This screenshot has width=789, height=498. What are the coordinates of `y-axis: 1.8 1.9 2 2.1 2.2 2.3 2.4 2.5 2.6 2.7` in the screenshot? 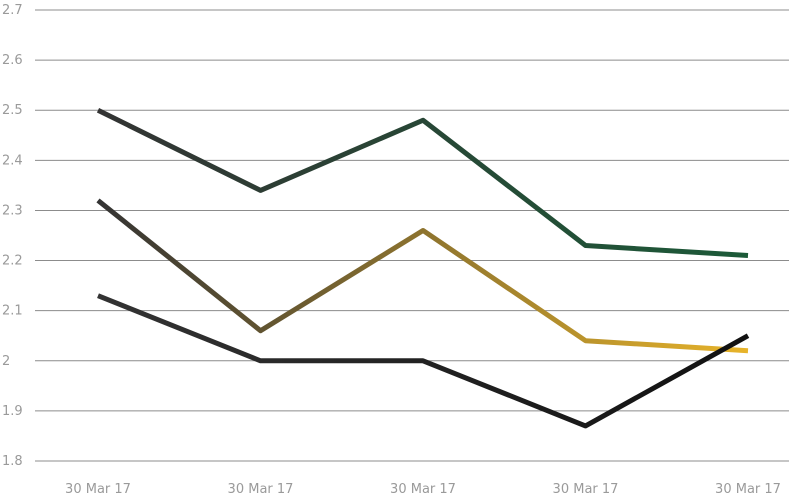 It's located at (12, 236).